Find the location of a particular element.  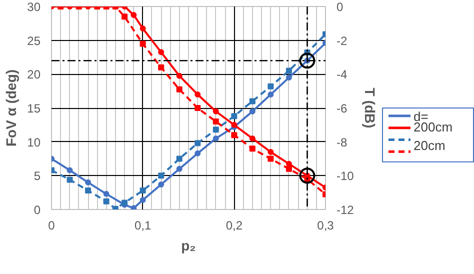

y-tick-label: 5 is located at coordinates (37, 176).